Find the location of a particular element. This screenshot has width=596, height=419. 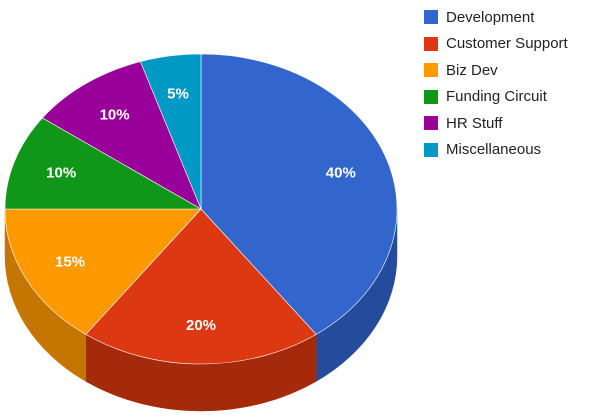

slice-label-biz-dev: 15% is located at coordinates (70, 261).